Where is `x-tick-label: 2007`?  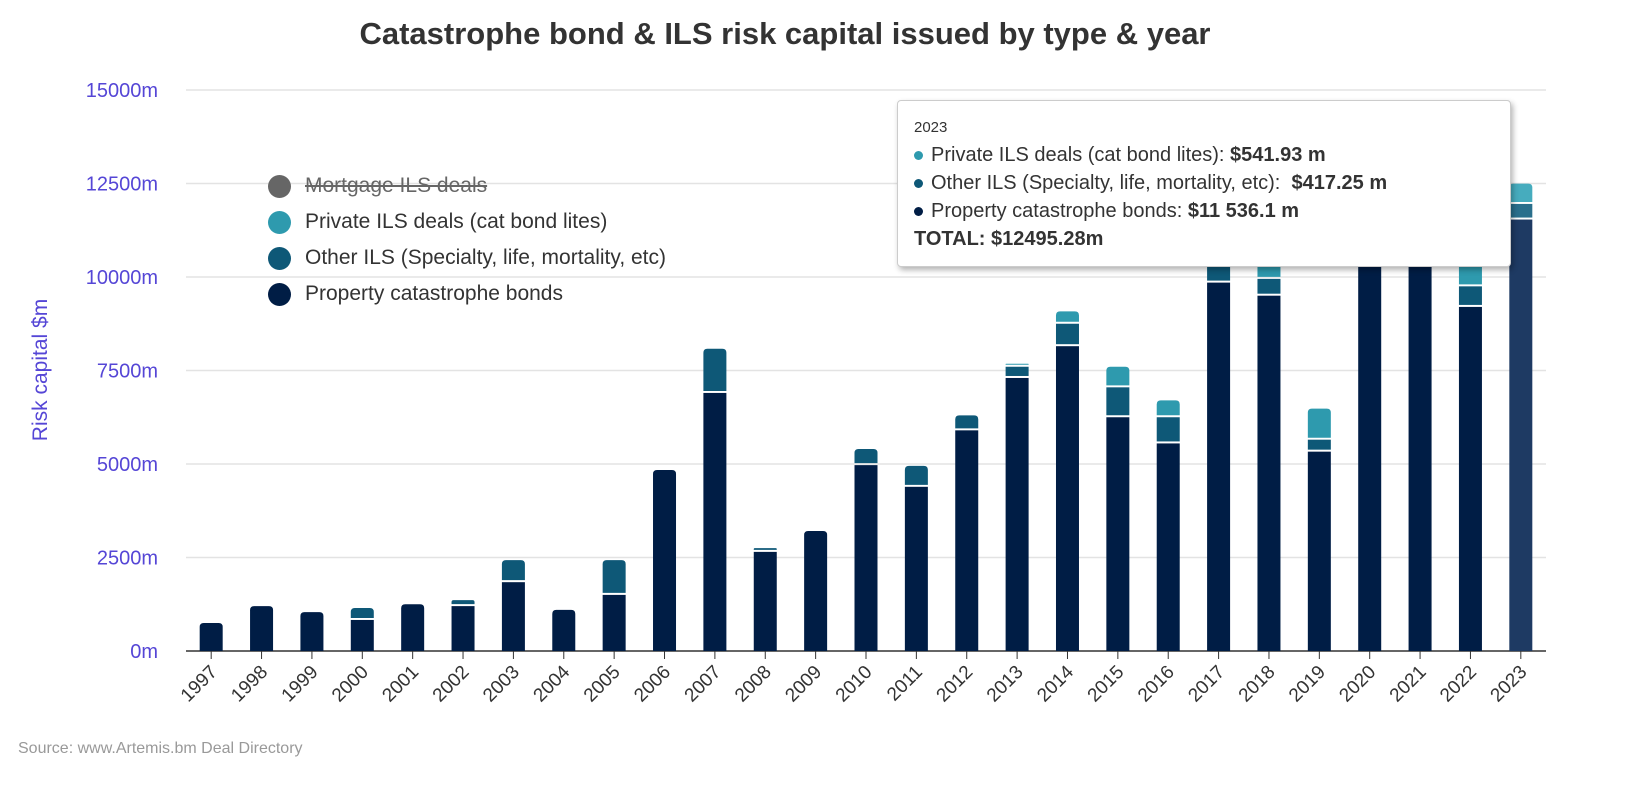 x-tick-label: 2007 is located at coordinates (703, 684).